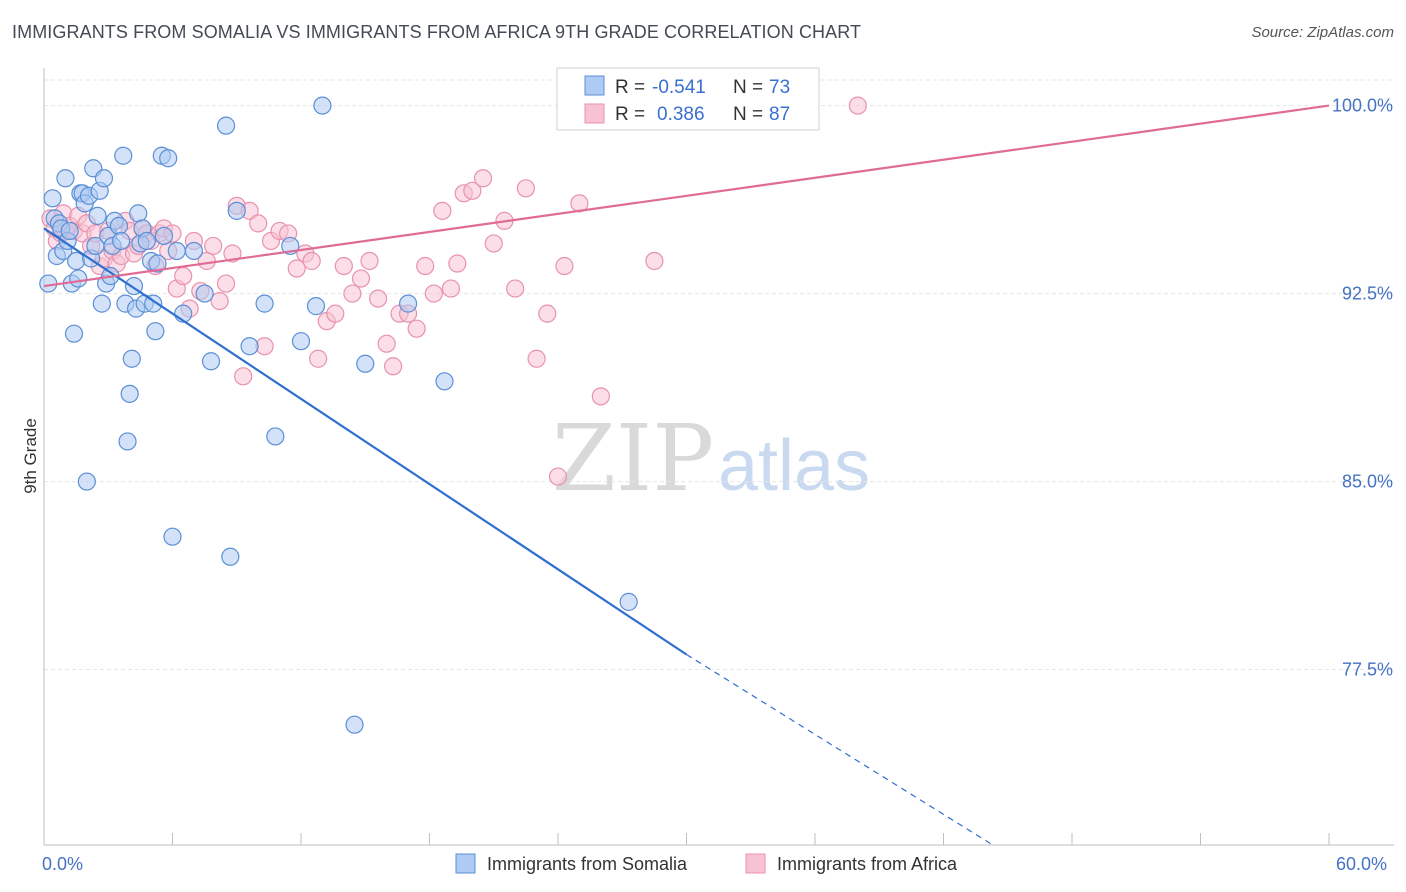 The width and height of the screenshot is (1406, 892). What do you see at coordinates (633, 458) in the screenshot?
I see `watermark-zip: ZIP` at bounding box center [633, 458].